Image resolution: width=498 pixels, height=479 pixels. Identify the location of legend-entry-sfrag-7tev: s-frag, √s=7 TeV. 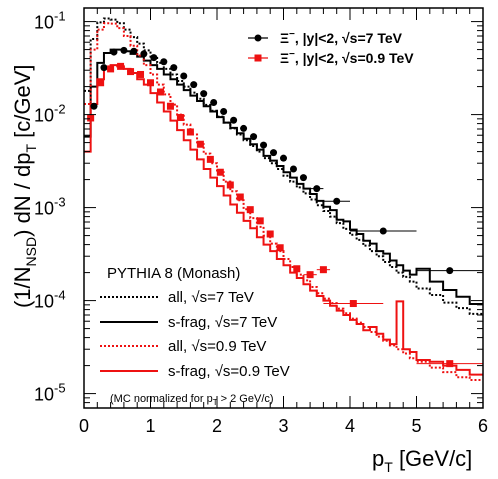
(188, 322).